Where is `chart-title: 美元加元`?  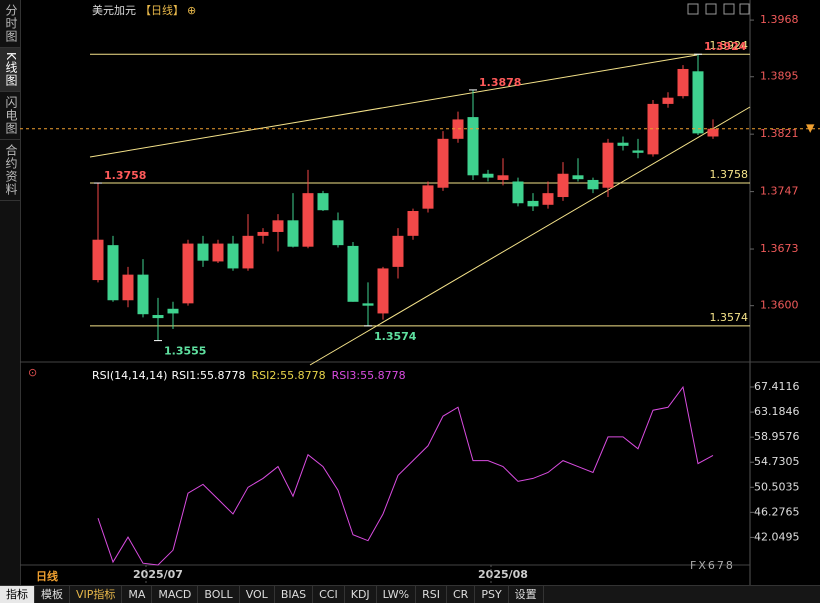 chart-title: 美元加元 is located at coordinates (114, 10).